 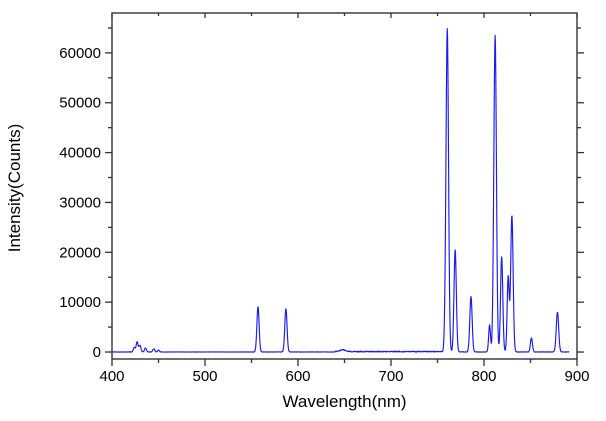 I want to click on y-tick-label: 40000, so click(x=80, y=153).